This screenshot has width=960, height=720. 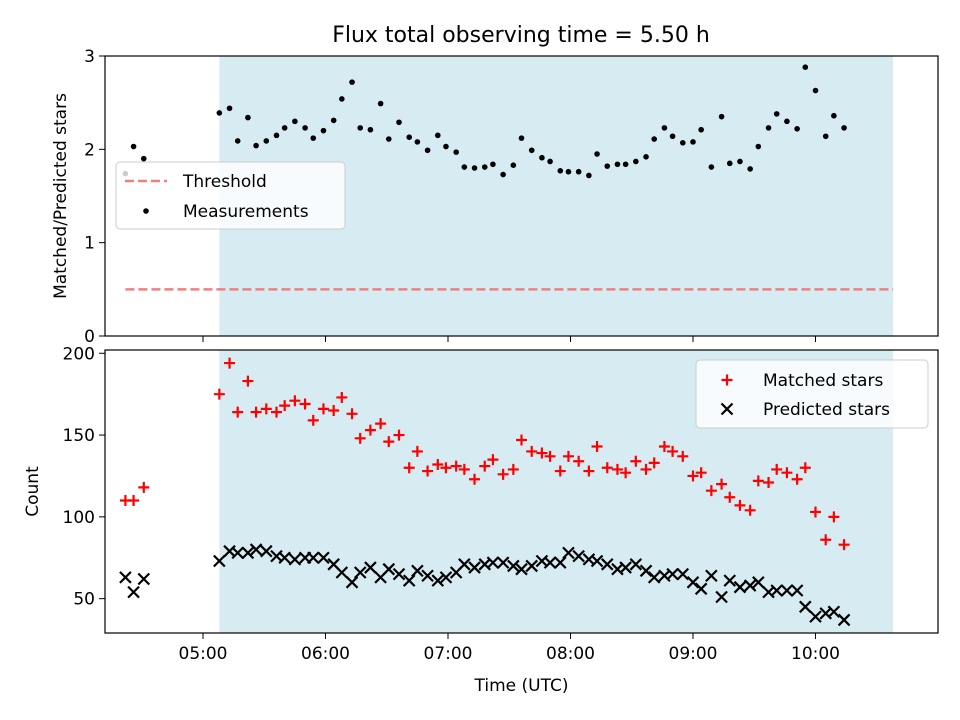 I want to click on y-tick-label: 100, so click(x=79, y=518).